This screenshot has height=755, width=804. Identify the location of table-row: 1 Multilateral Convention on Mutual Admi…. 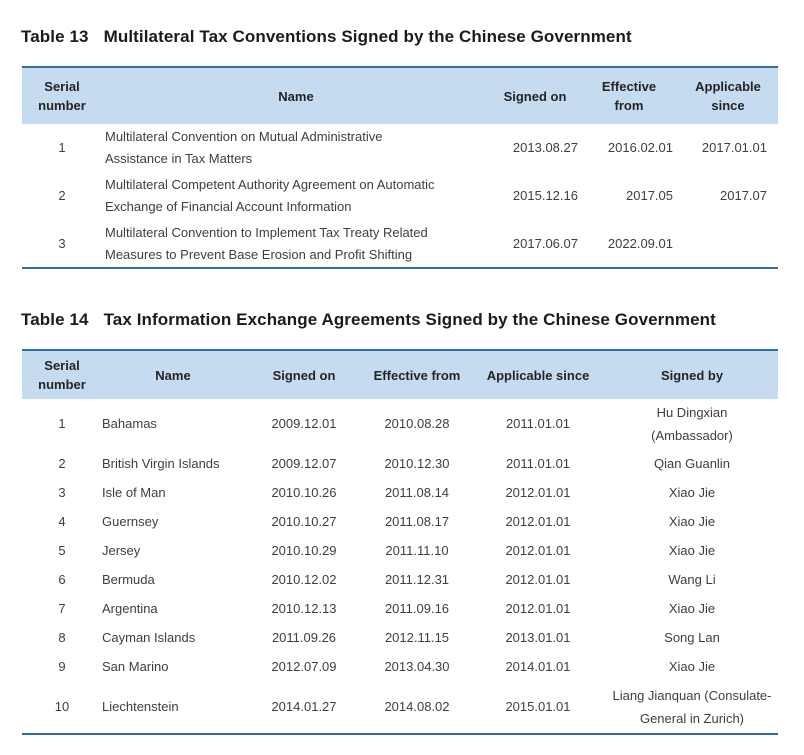
(400, 148).